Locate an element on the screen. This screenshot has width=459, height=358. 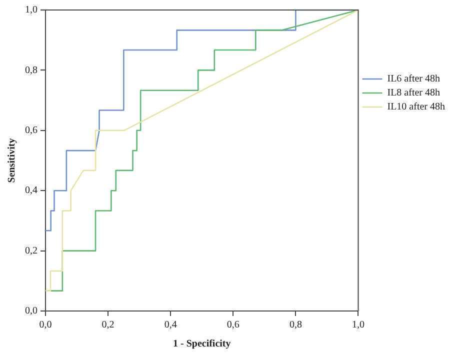
x-tick-label: 0,2 is located at coordinates (108, 325).